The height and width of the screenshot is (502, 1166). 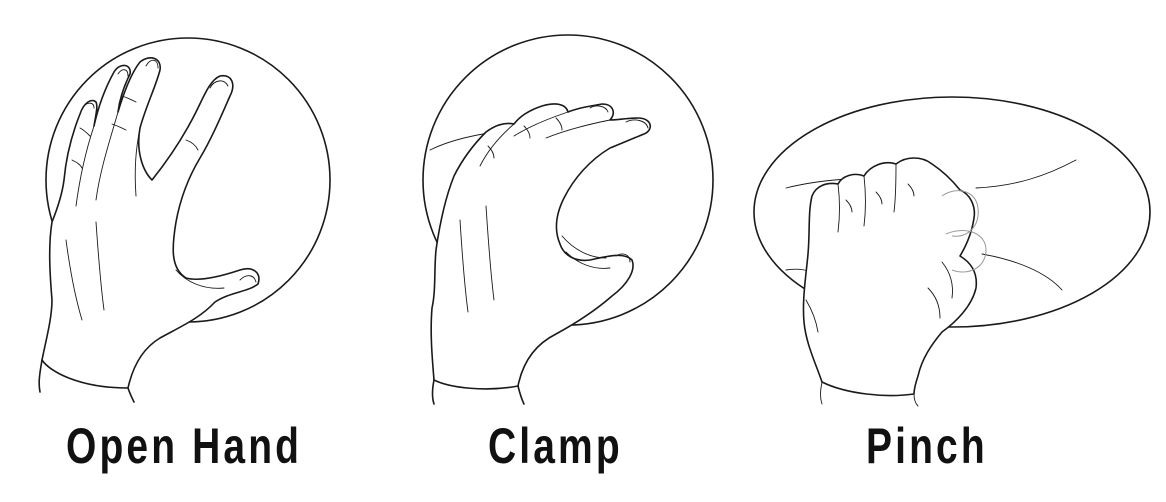 What do you see at coordinates (890, 277) in the screenshot?
I see `pinch-fist-shape` at bounding box center [890, 277].